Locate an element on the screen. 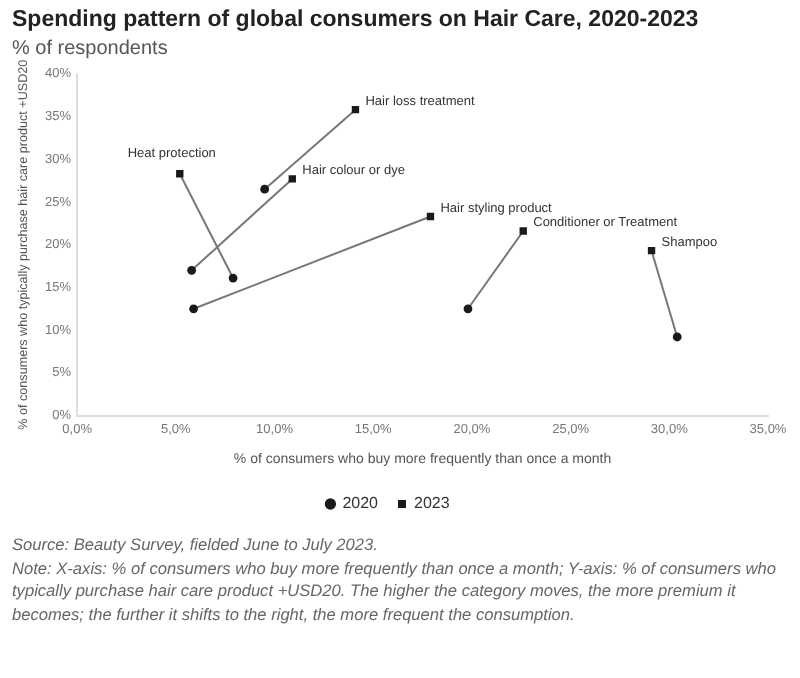 The height and width of the screenshot is (678, 800). chart-title: Spending pattern of global consumers on Hair Care, 2020-2023 is located at coordinates (355, 20).